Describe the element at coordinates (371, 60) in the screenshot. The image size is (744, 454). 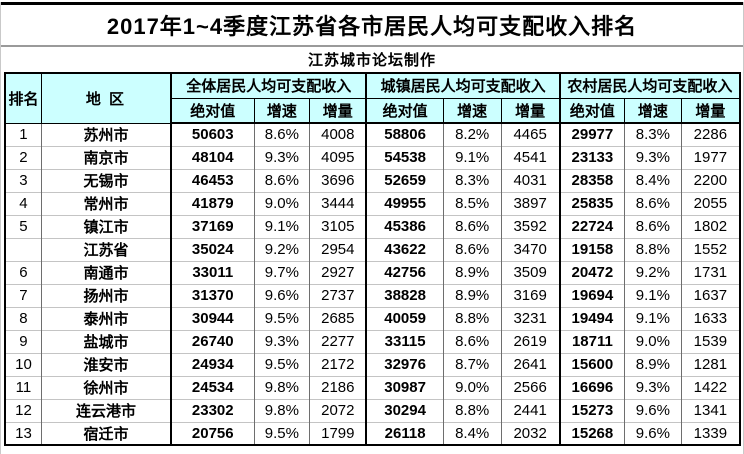
I see `credit-label: 江苏城市论坛制作` at that location.